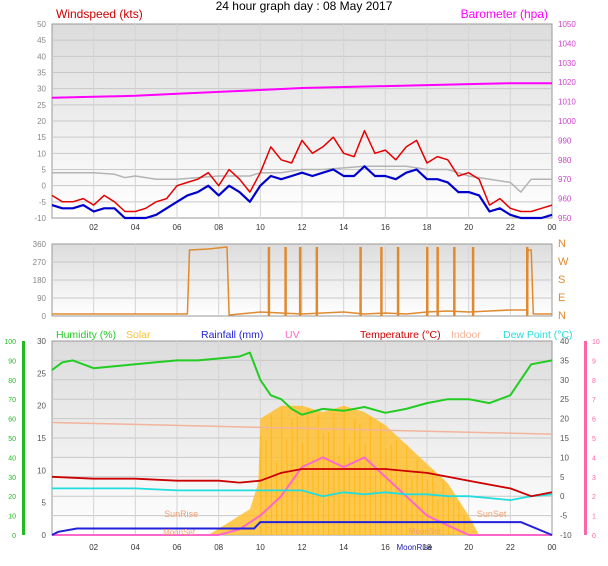 The height and width of the screenshot is (566, 608). What do you see at coordinates (99, 14) in the screenshot?
I see `windspeed-axis-label: Windspeed (kts)` at bounding box center [99, 14].